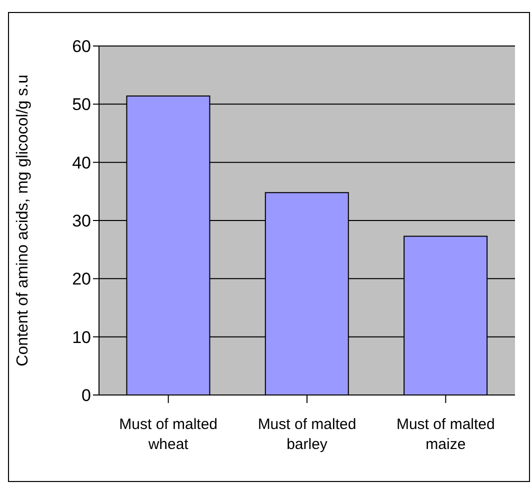  I want to click on x-tick-label: Must of malted wheat, so click(168, 434).